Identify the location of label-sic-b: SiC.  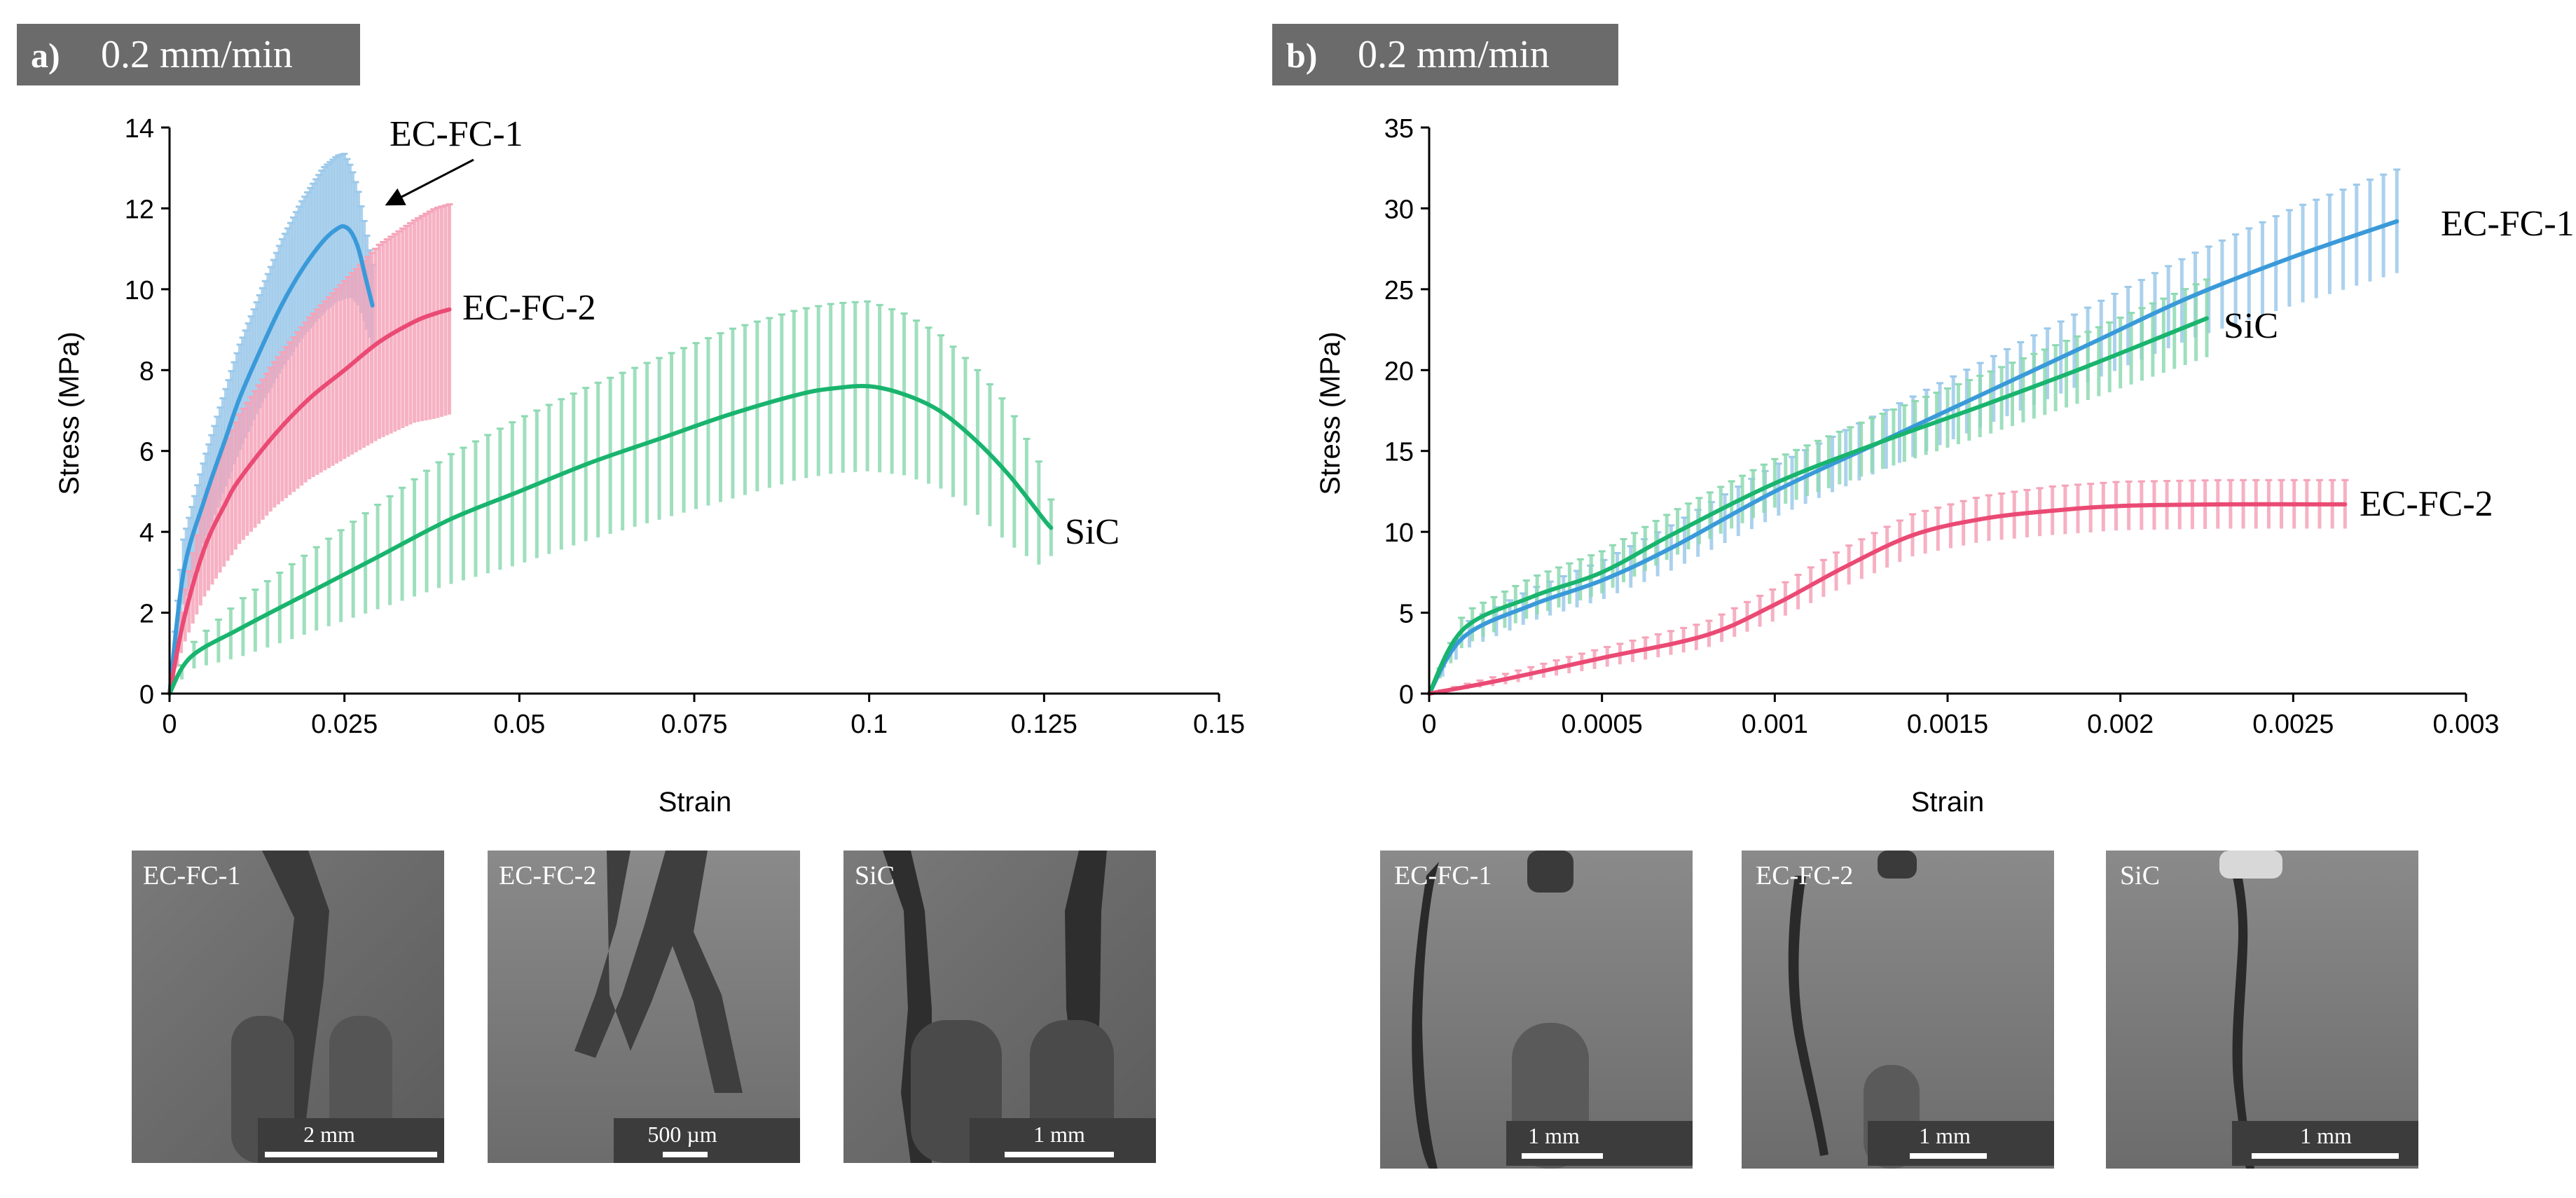
(2251, 326).